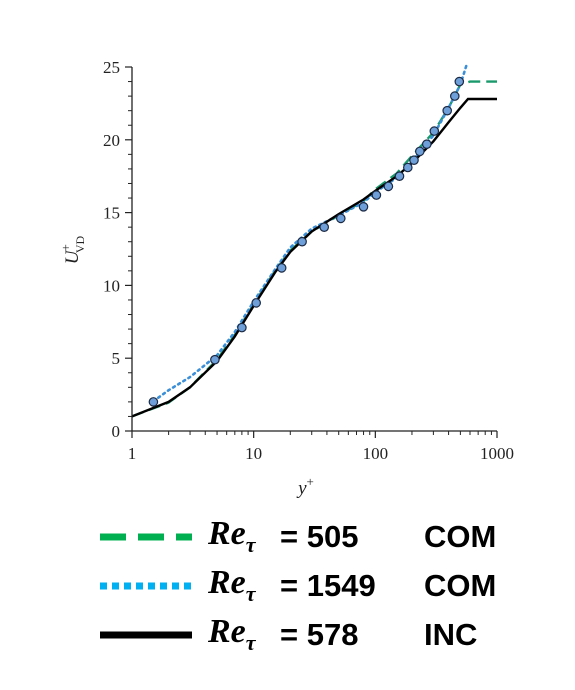 This screenshot has height=690, width=575. Describe the element at coordinates (253, 453) in the screenshot. I see `x-tick-label: 10` at that location.